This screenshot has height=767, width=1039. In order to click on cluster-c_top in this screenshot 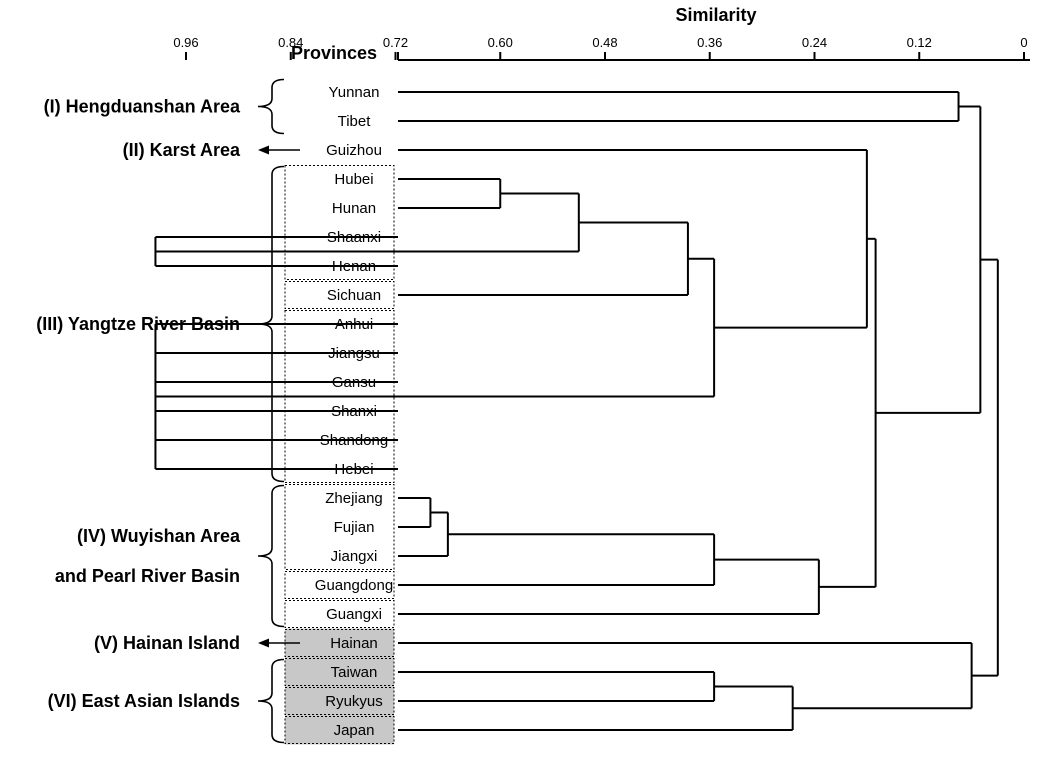, I will do `click(928, 259)`.